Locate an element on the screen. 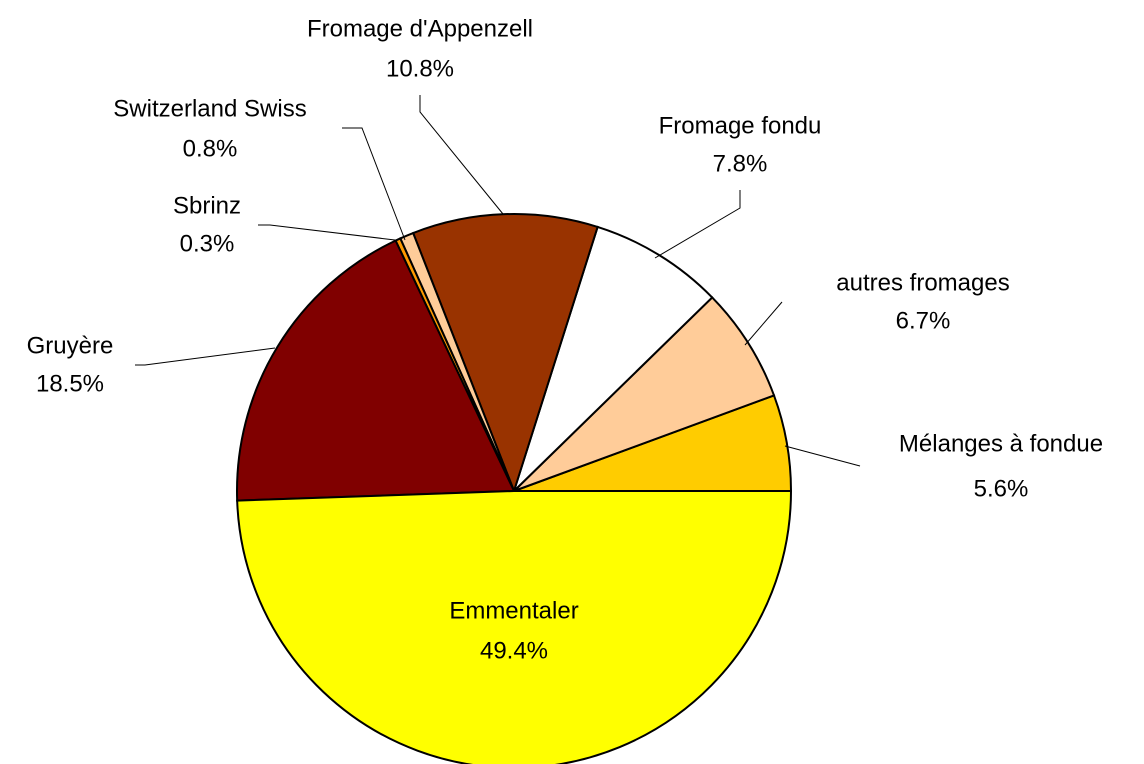 The image size is (1144, 764). slice-label: Sbrinz is located at coordinates (207, 205).